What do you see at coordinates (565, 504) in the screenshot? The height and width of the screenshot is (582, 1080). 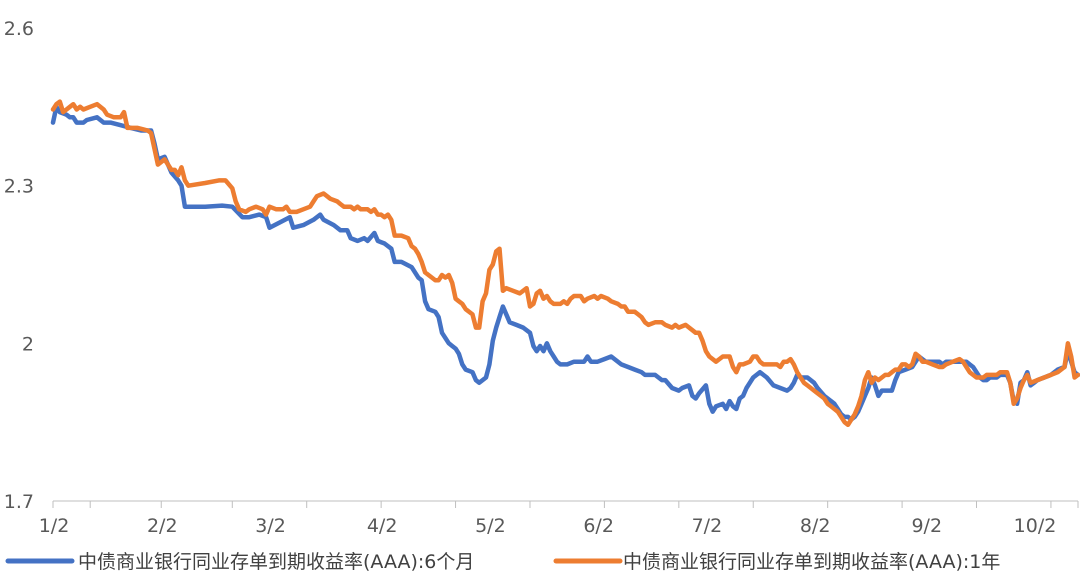 I see `x-axis-ticks` at bounding box center [565, 504].